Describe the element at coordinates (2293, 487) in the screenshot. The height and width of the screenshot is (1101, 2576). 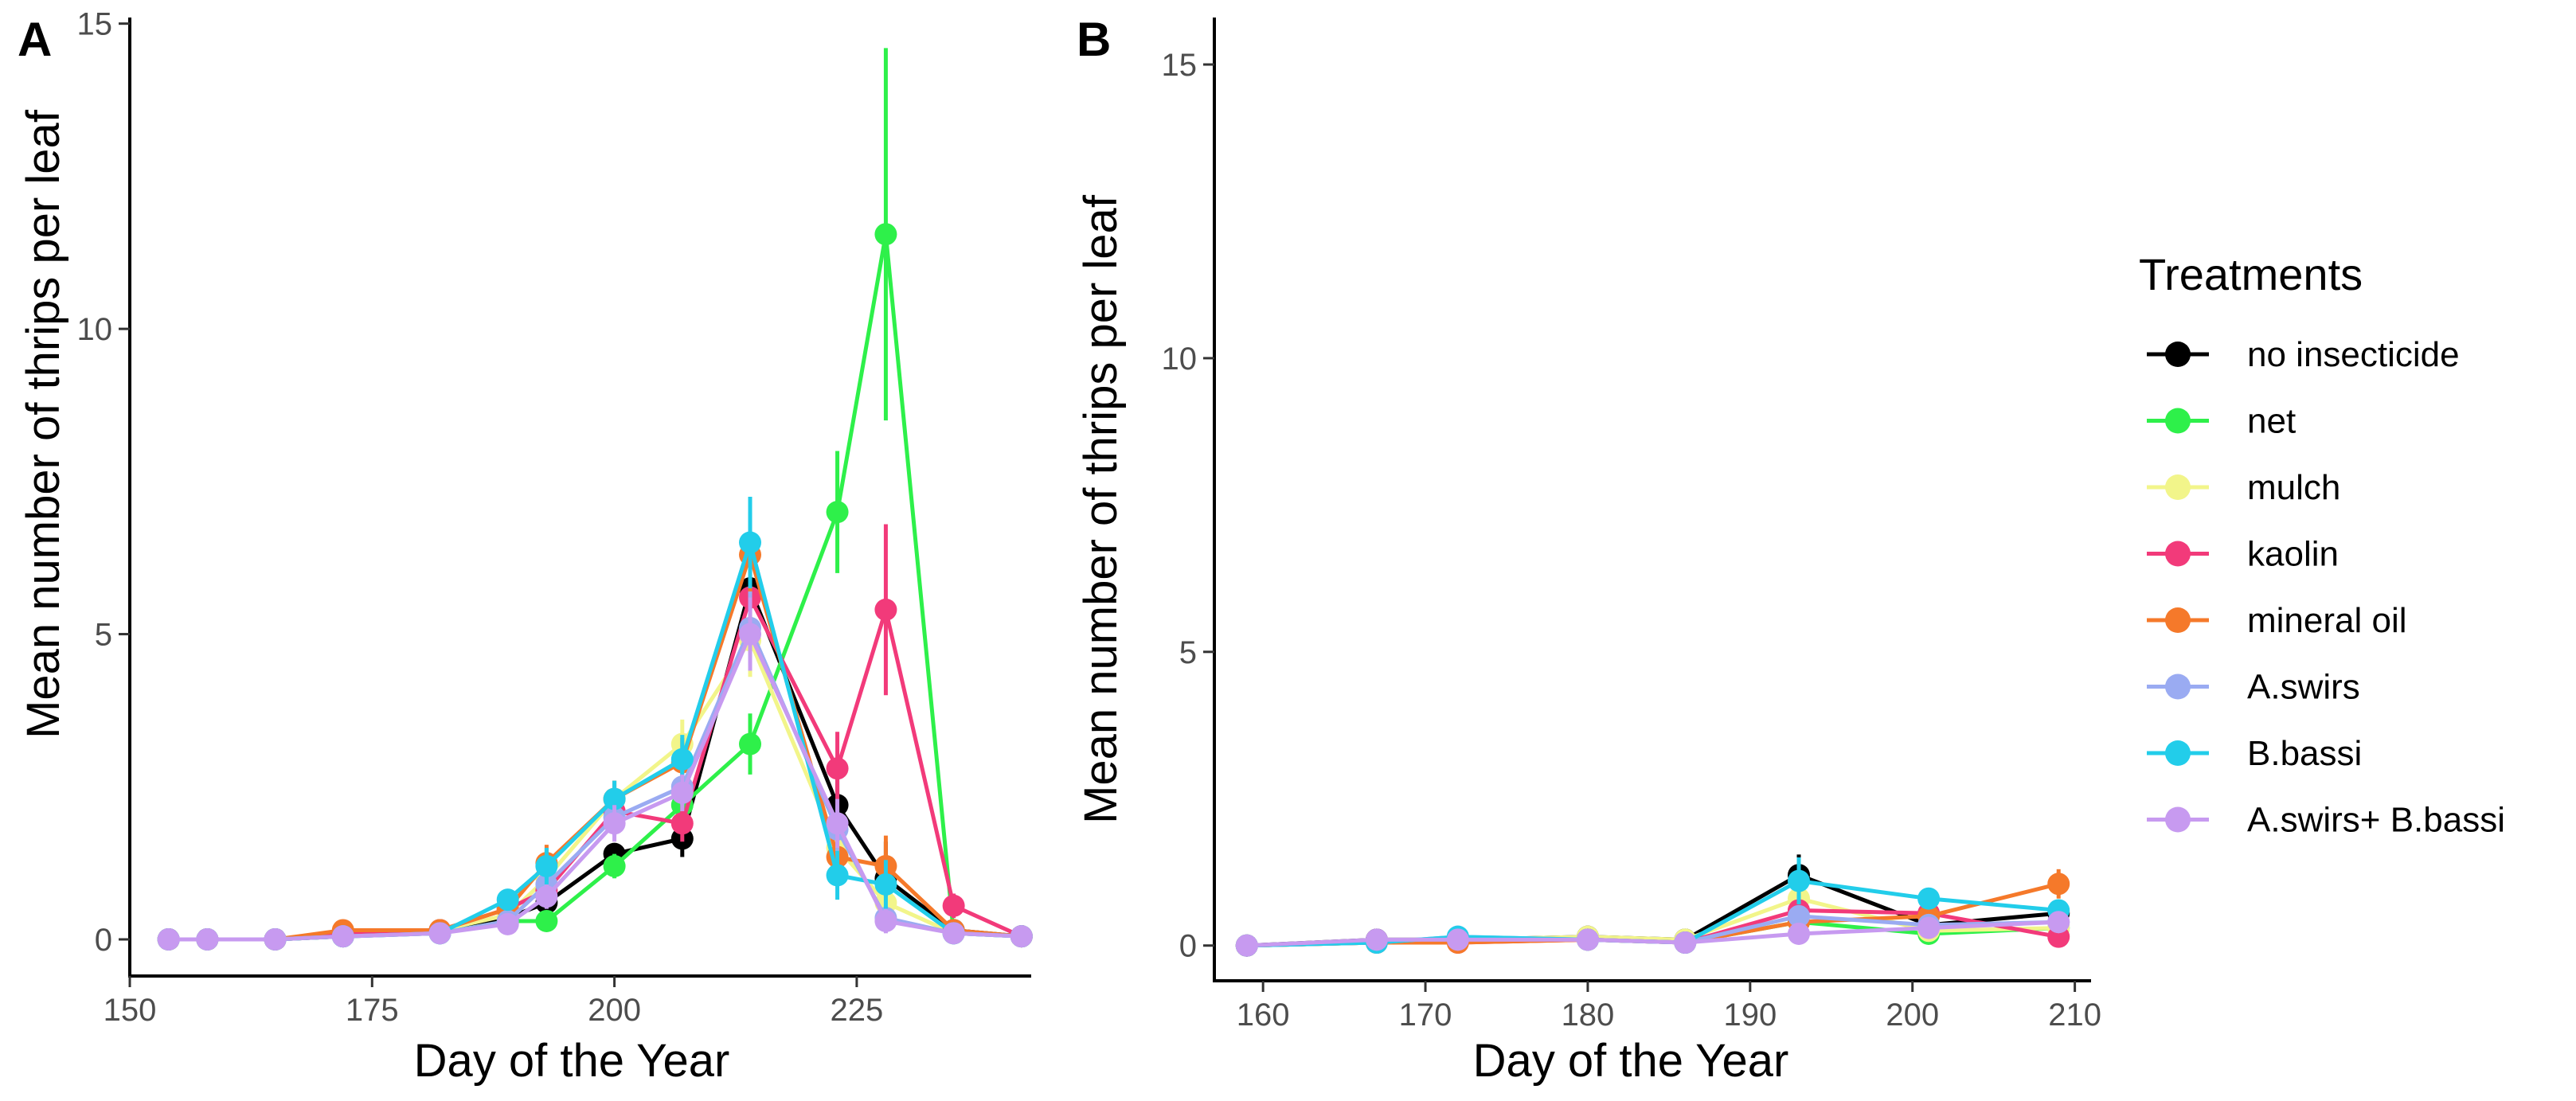
I see `legend-label: mulch` at that location.